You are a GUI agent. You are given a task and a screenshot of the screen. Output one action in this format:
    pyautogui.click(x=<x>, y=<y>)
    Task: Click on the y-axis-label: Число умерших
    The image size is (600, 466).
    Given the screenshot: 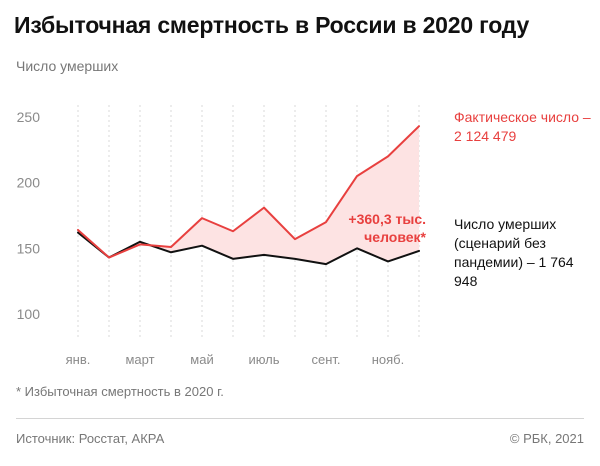 What is the action you would take?
    pyautogui.click(x=67, y=66)
    